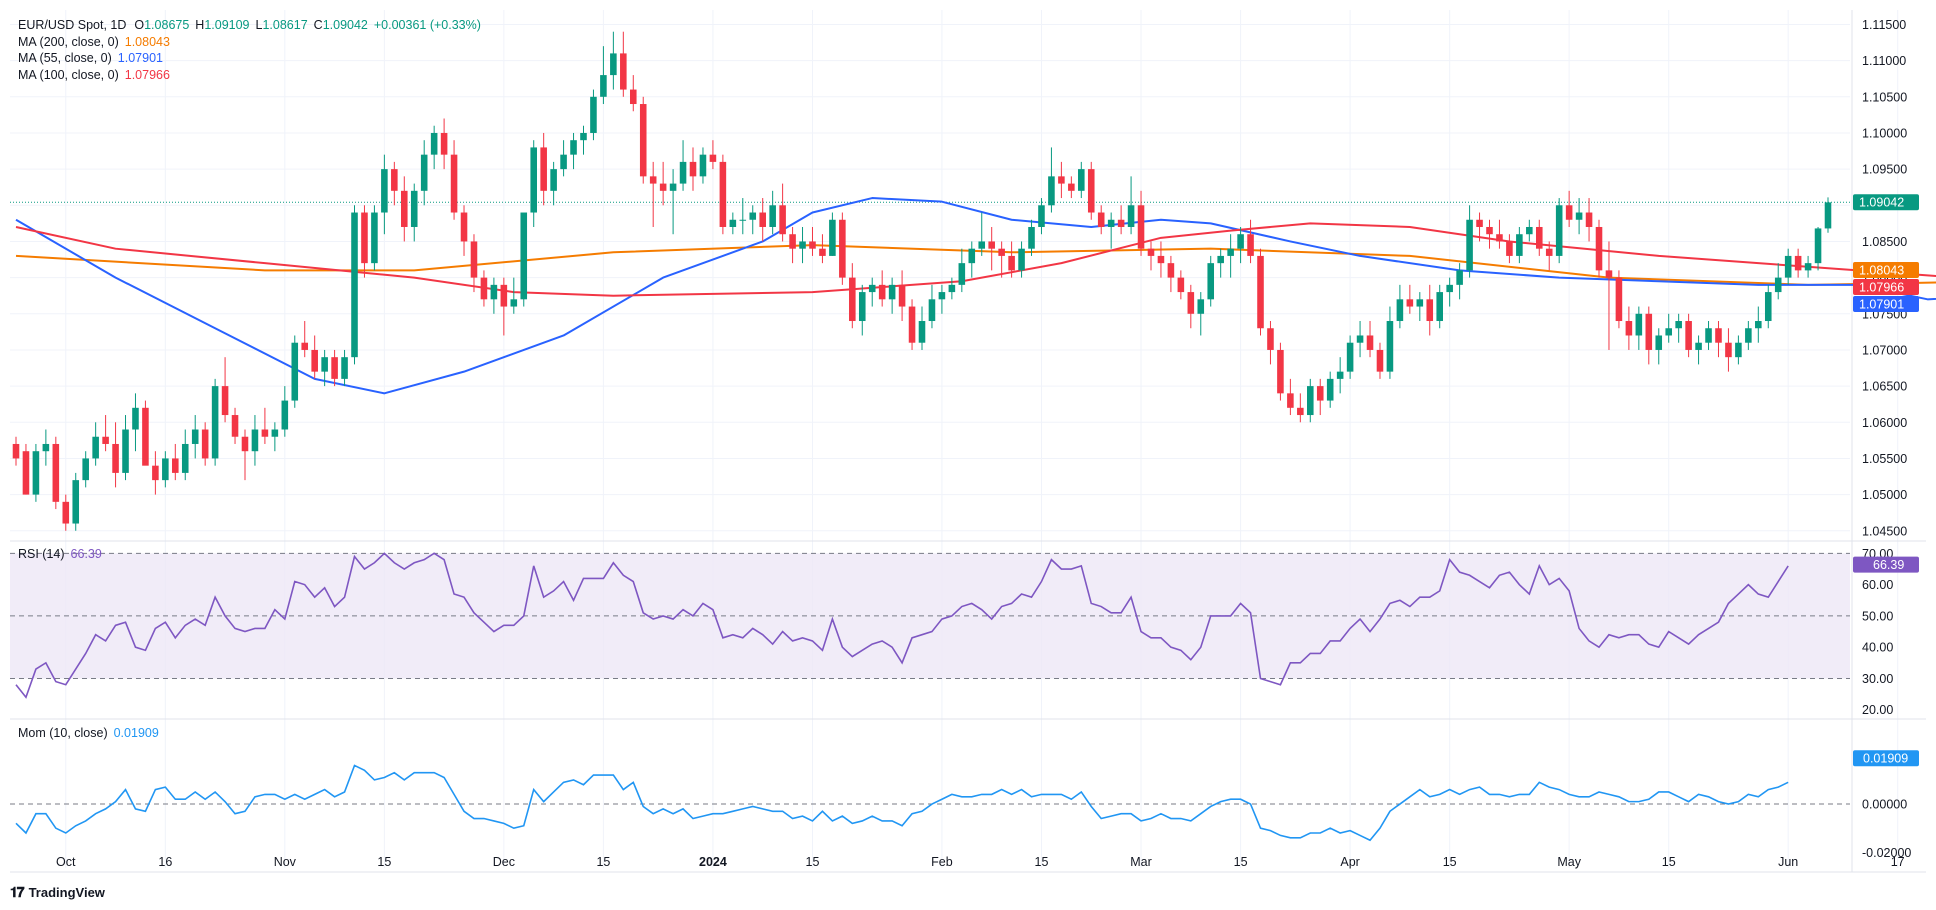  Describe the element at coordinates (1884, 423) in the screenshot. I see `price-tick-label: 1.06000` at that location.